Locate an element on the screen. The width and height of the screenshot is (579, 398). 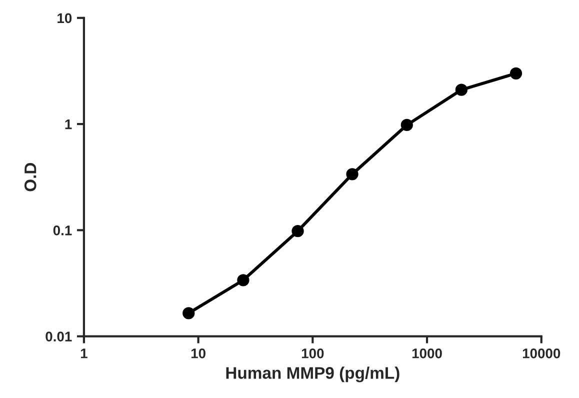
x-tick-label: 10 is located at coordinates (198, 353).